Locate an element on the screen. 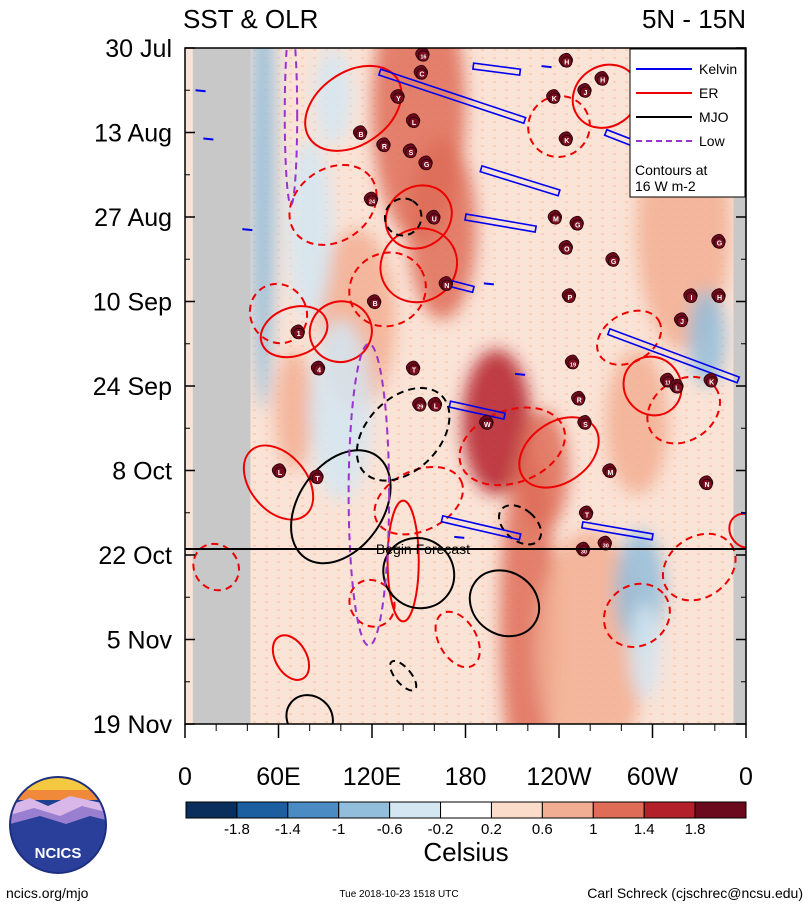 This screenshot has height=907, width=809. colorbar-tick-label: -1 is located at coordinates (338, 829).